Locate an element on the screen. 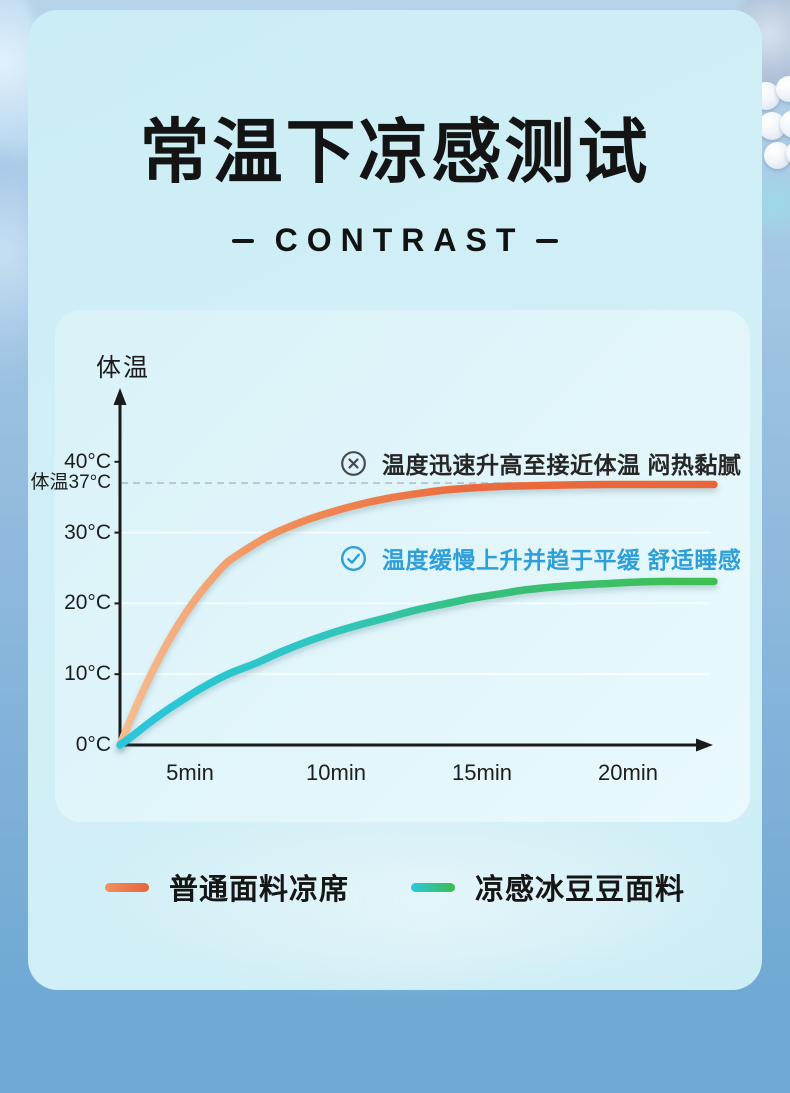 The height and width of the screenshot is (1093, 790). legend-line-swatch-green is located at coordinates (433, 887).